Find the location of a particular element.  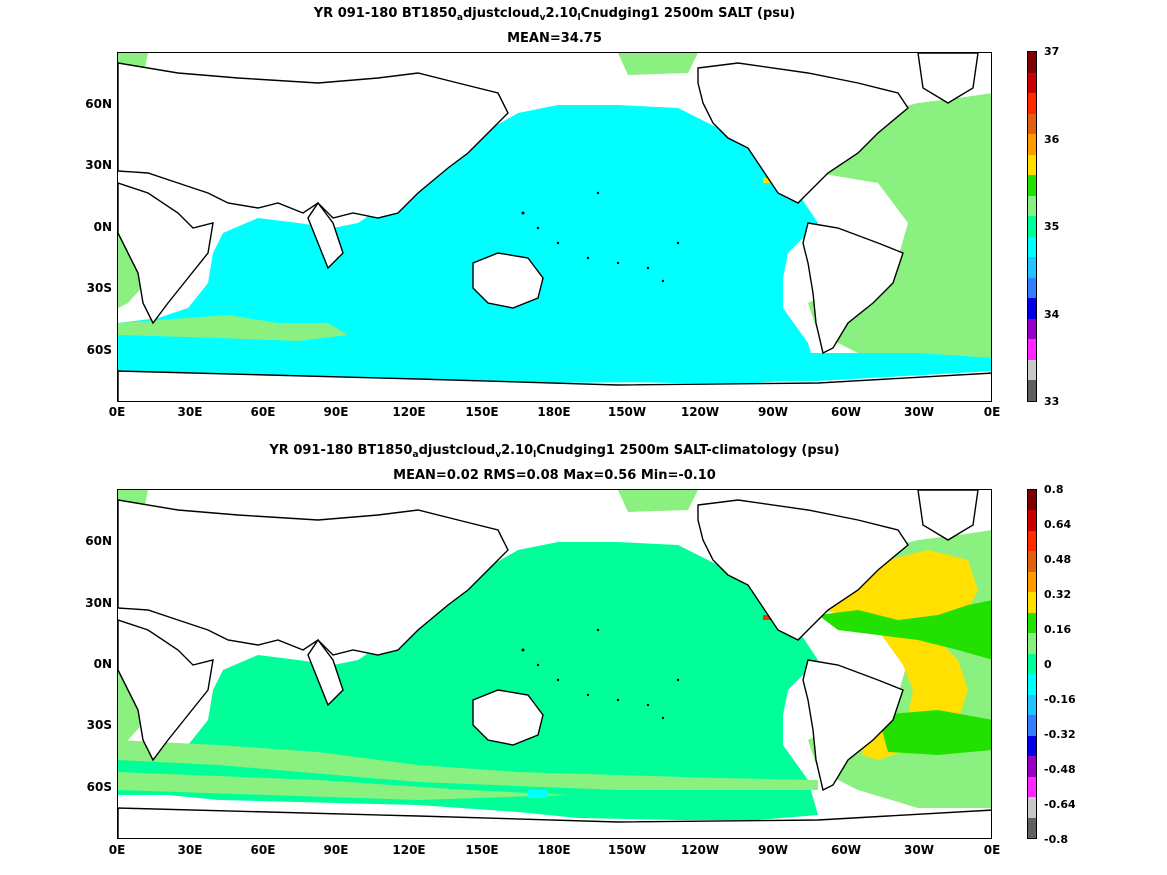

p2-atlantic-green-south is located at coordinates (934, 732).